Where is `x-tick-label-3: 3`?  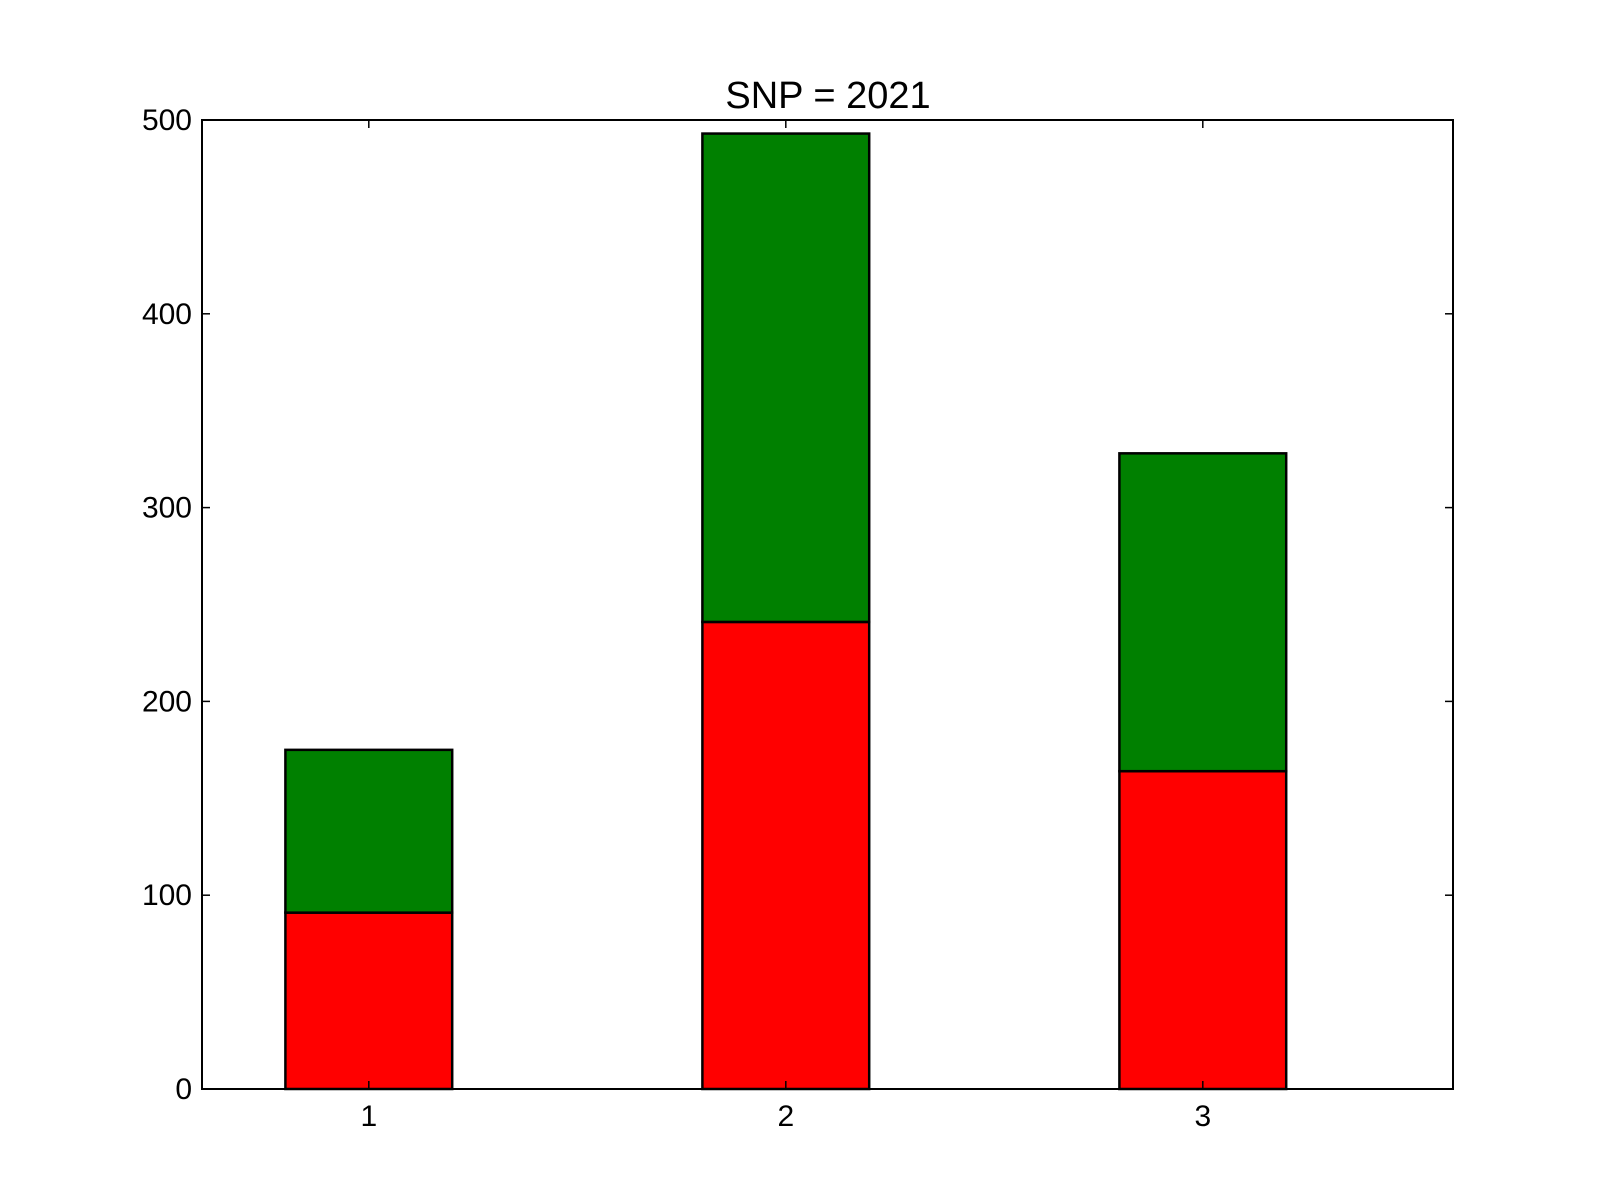
x-tick-label-3: 3 is located at coordinates (1202, 1116).